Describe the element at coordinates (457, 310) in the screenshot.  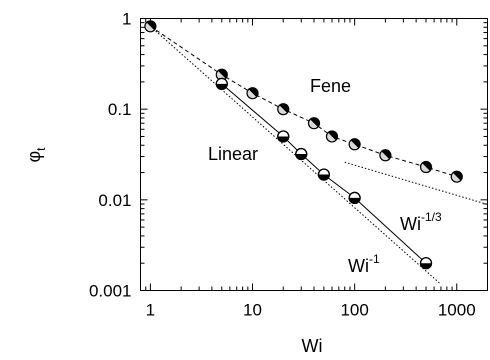
I see `x-tick-label: 1000` at that location.